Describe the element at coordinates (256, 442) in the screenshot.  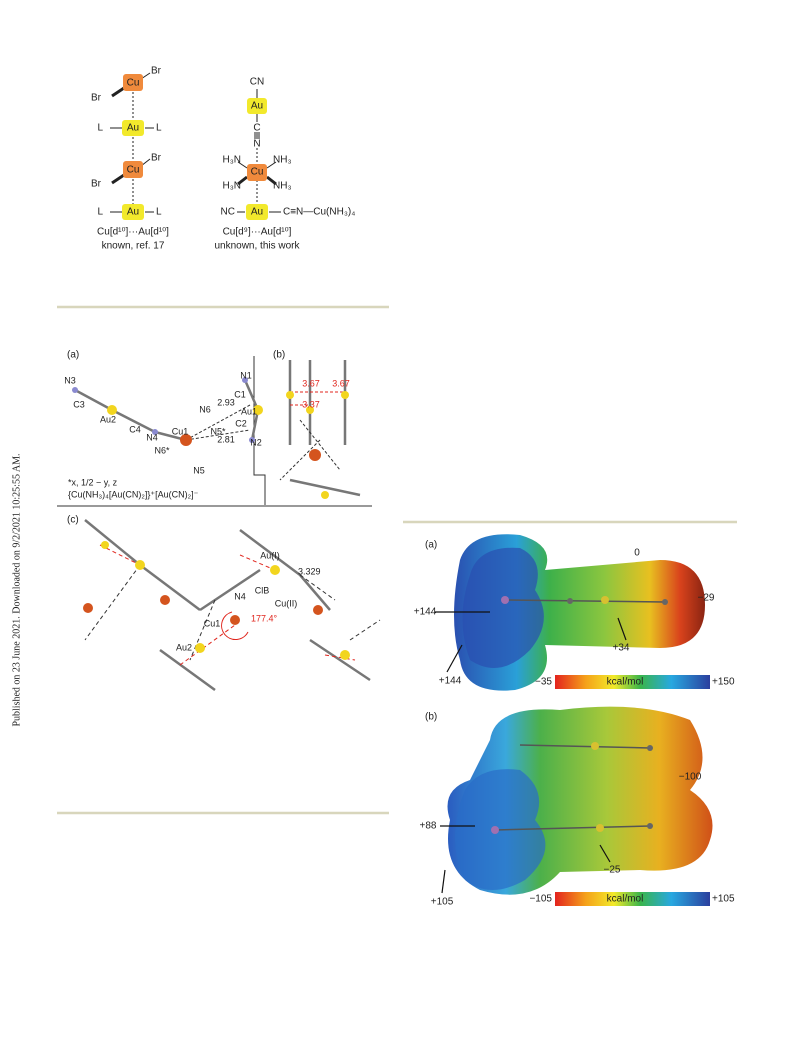
I see `atom-label: N2` at that location.